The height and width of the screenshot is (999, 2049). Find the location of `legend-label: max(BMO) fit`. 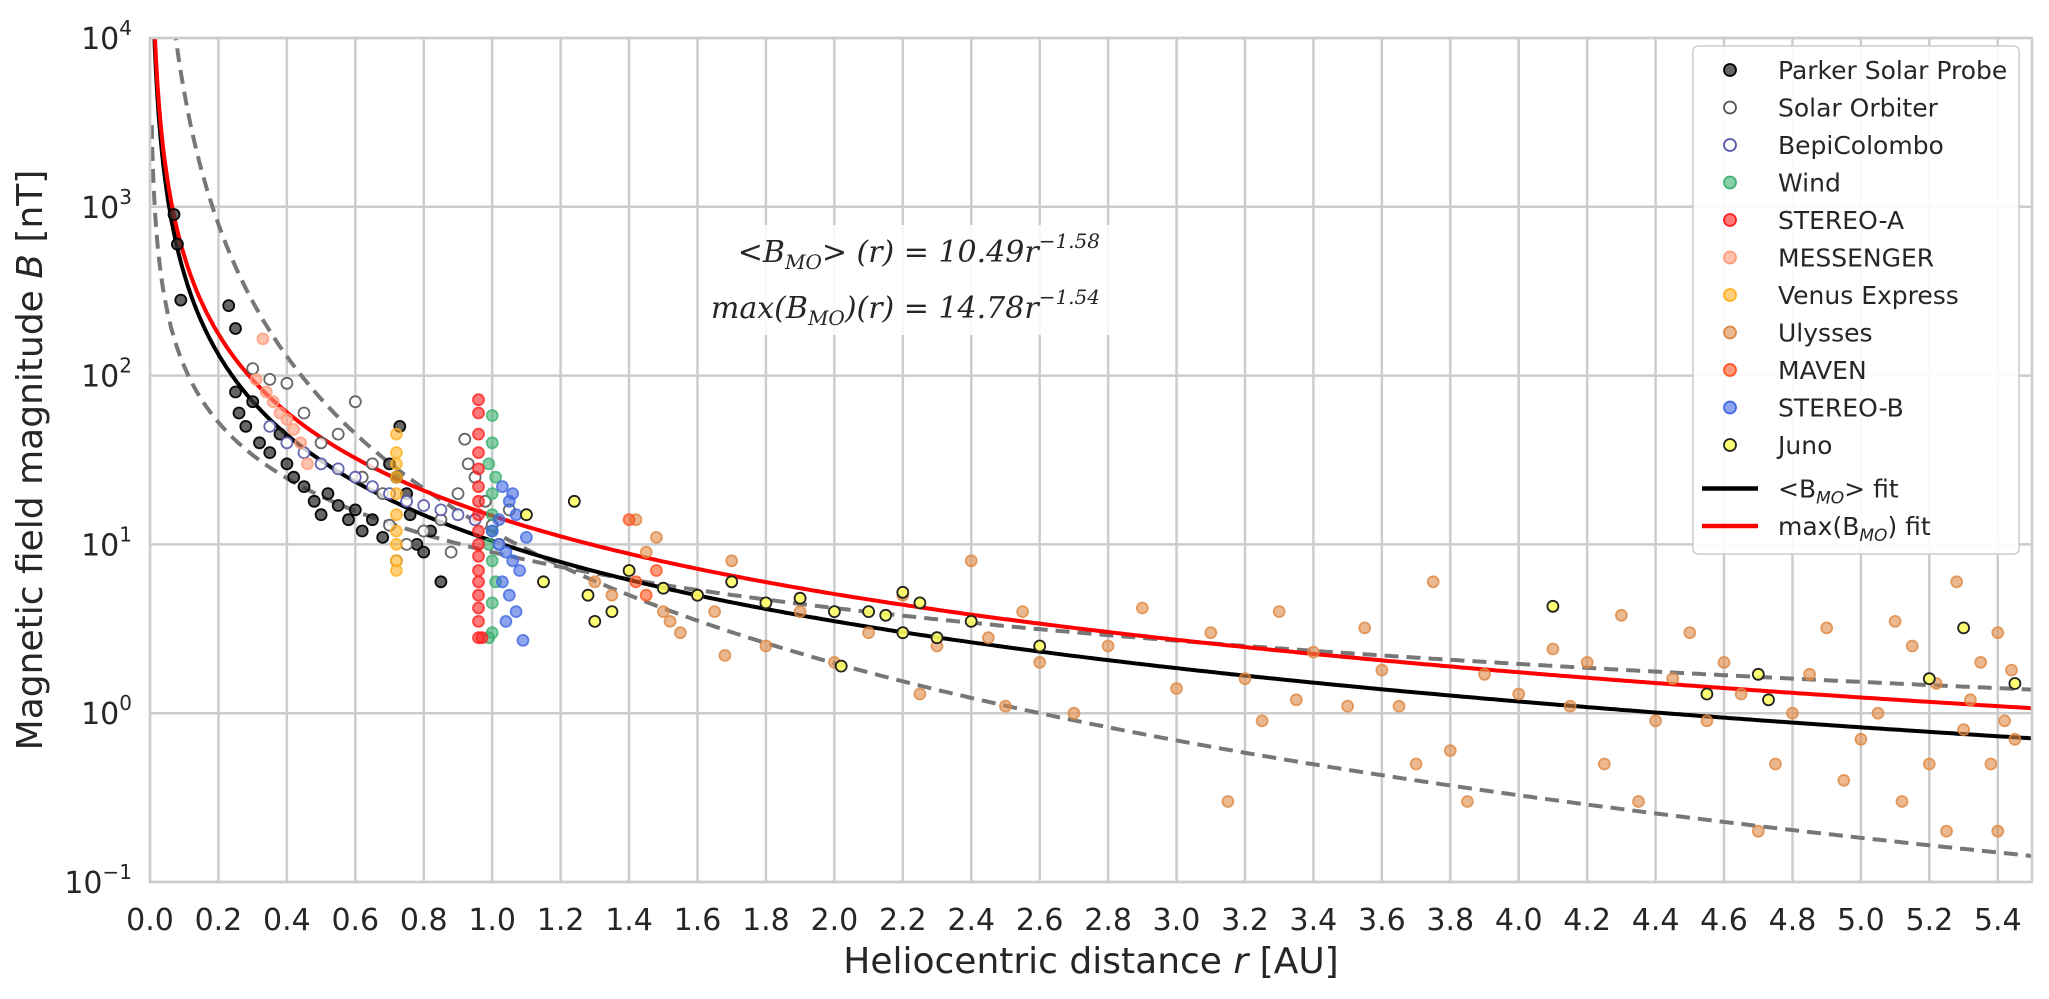

legend-label: max(BMO) fit is located at coordinates (1854, 529).